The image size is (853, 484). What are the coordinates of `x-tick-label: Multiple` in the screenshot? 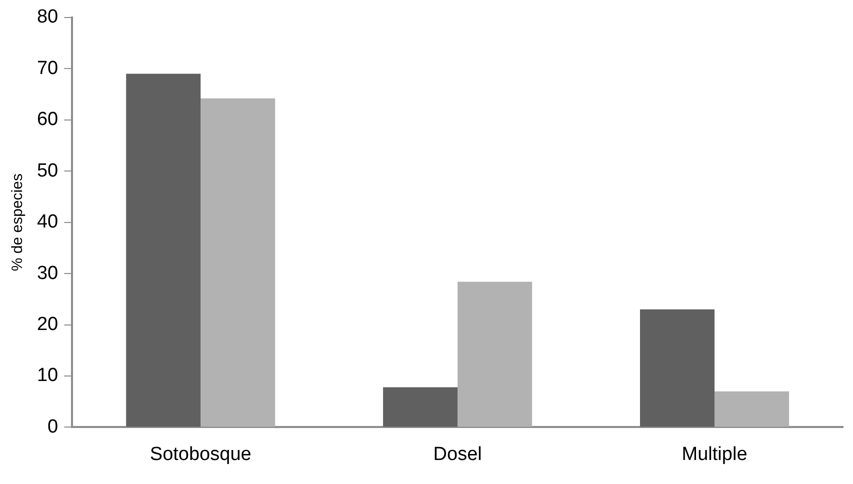 It's located at (715, 454).